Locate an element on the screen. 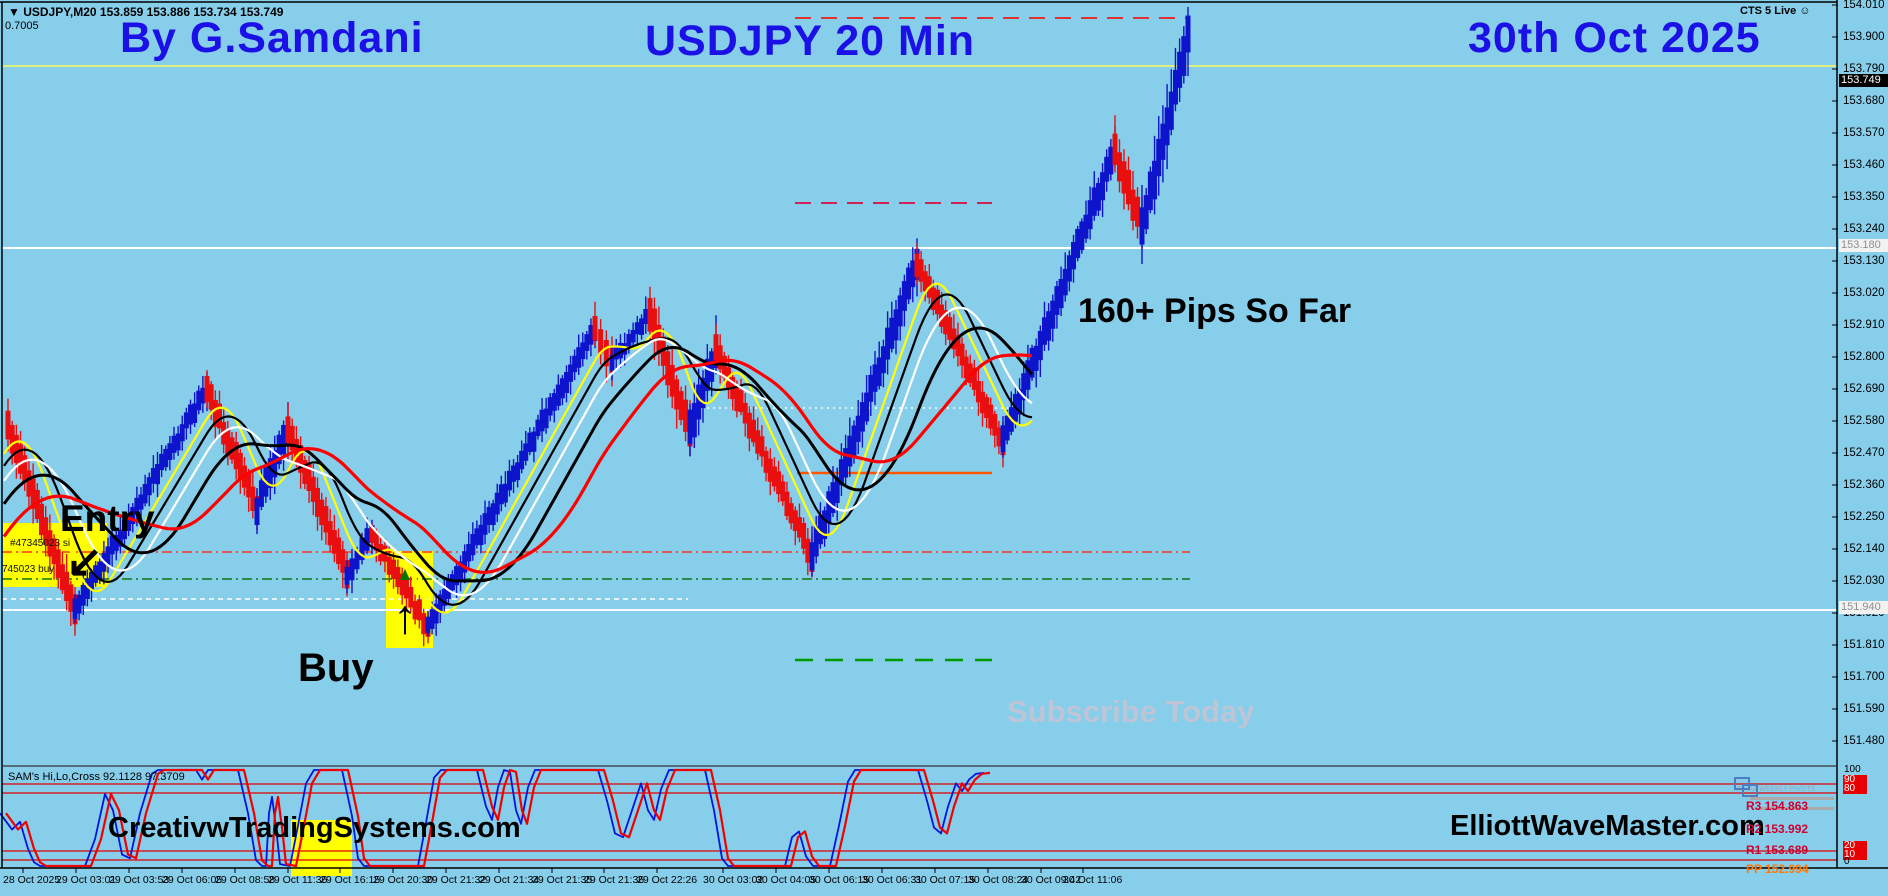  time-tick-label: 29 Oct 03:53 is located at coordinates (139, 880).